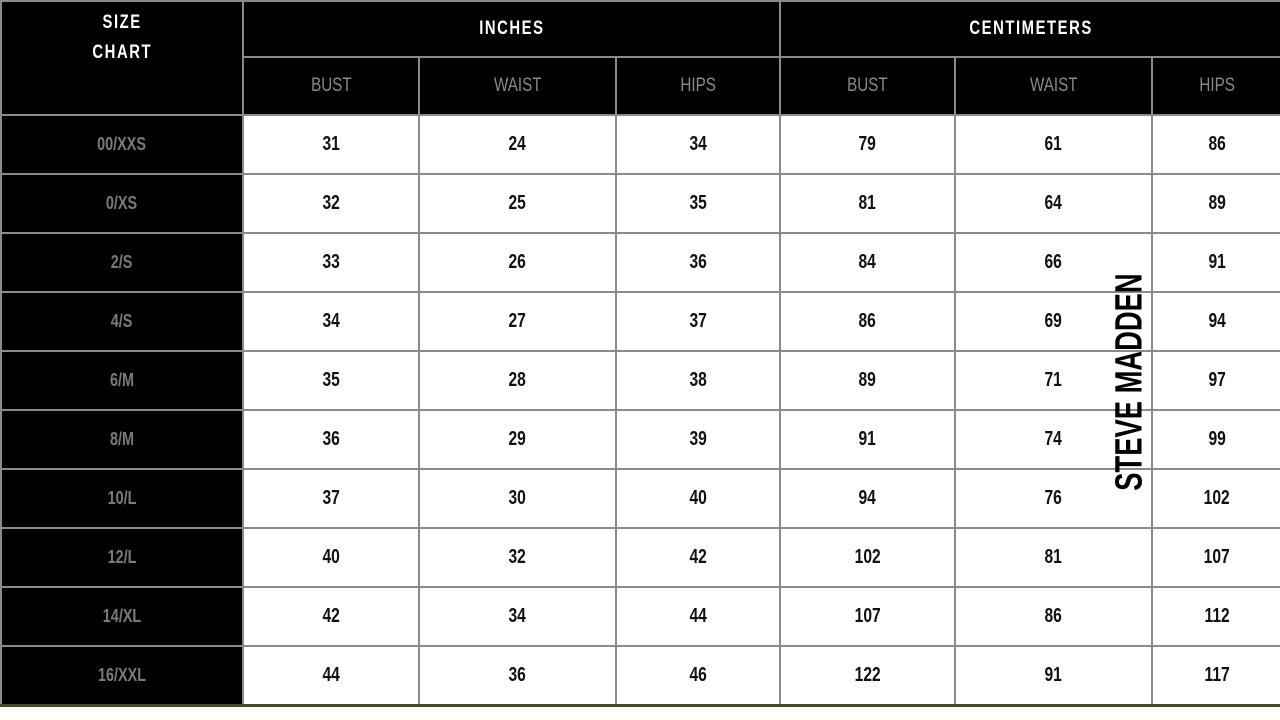 This screenshot has height=720, width=1280. I want to click on table-row: 10/L 37 30 40 94 76 102, so click(640, 498).